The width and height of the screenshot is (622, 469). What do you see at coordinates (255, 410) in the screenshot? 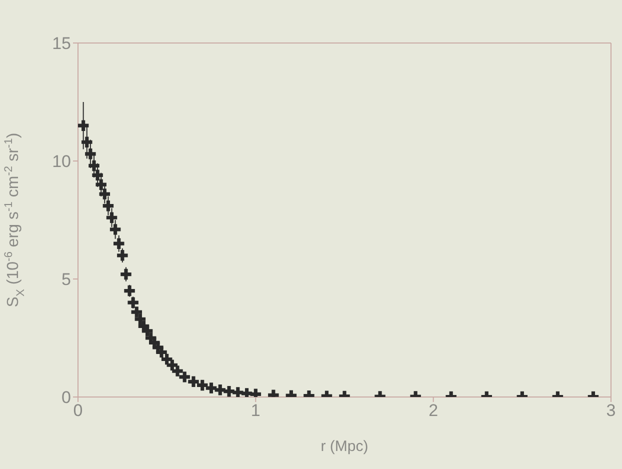
I see `x-tick-label: 1` at bounding box center [255, 410].